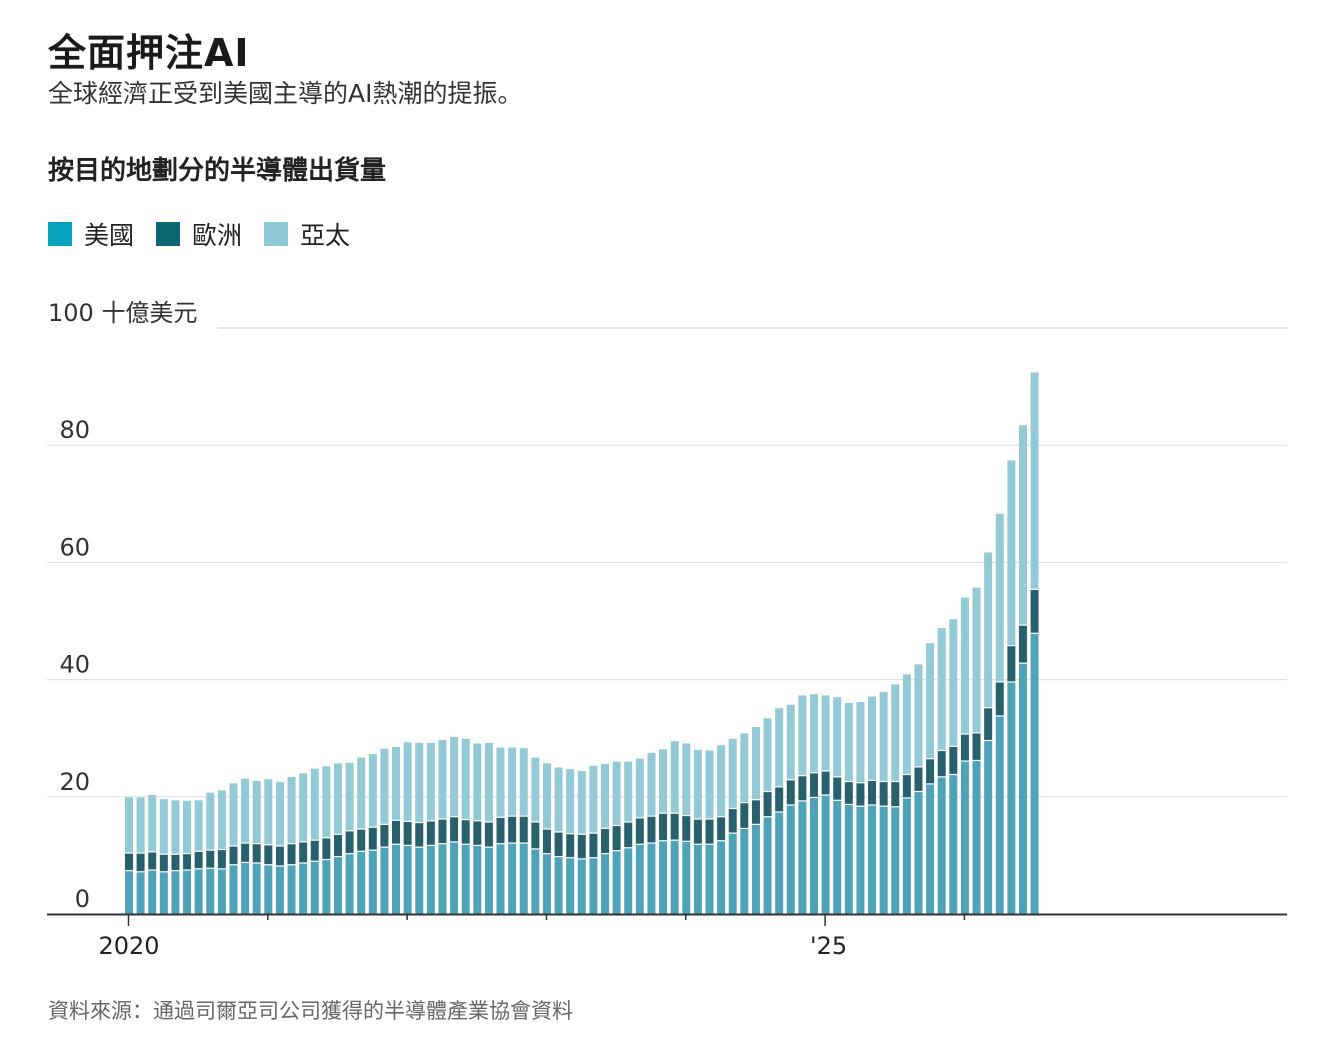 The image size is (1338, 1048). Describe the element at coordinates (310, 1011) in the screenshot. I see `source-note: 資料來源：通過司爾亞司公司獲得的半導體產業協會資料` at that location.